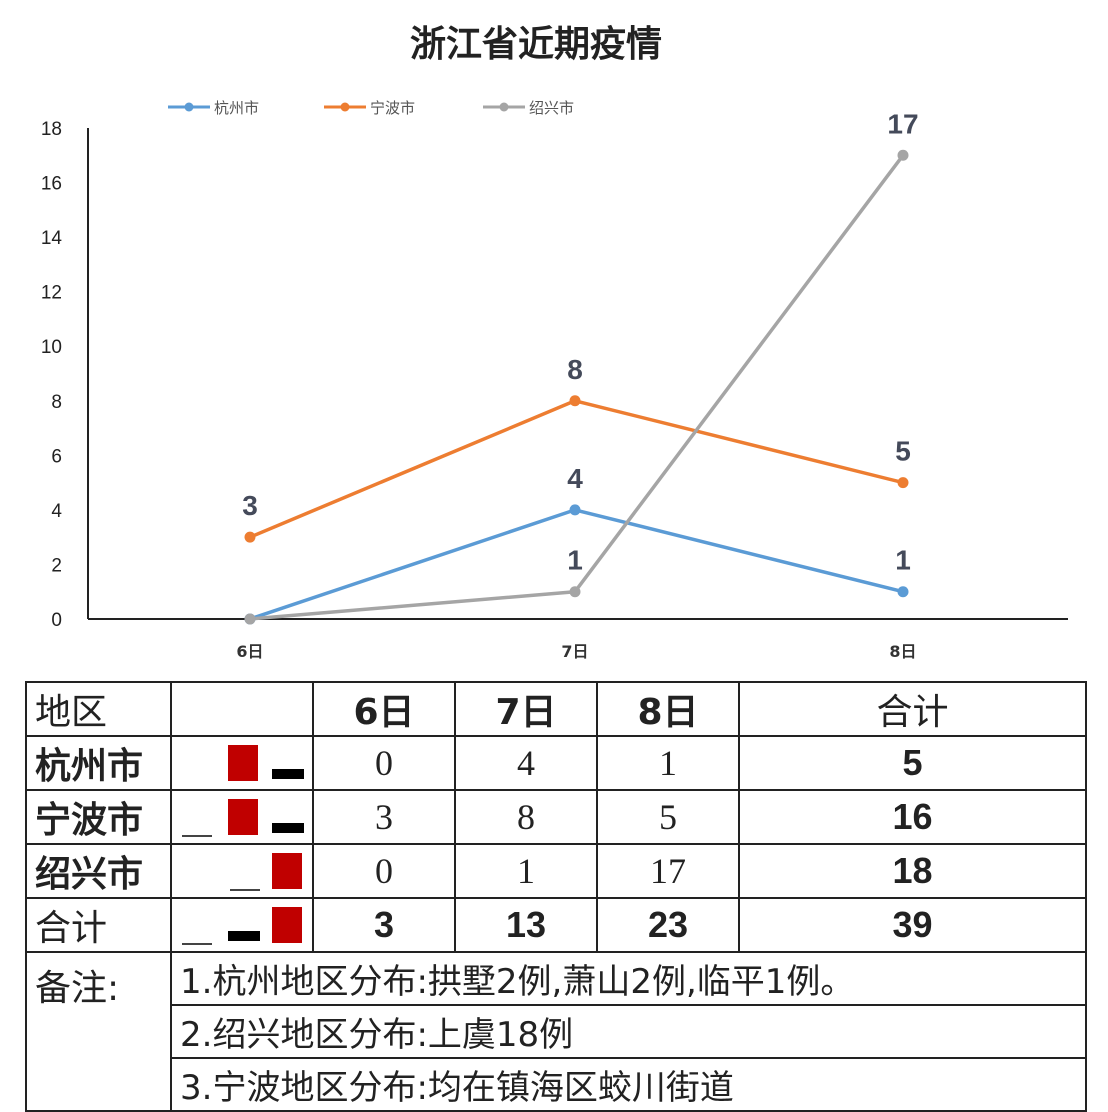 This screenshot has height=1112, width=1108. Describe the element at coordinates (536, 44) in the screenshot. I see `chart-title: 浙江省近期疫情` at that location.